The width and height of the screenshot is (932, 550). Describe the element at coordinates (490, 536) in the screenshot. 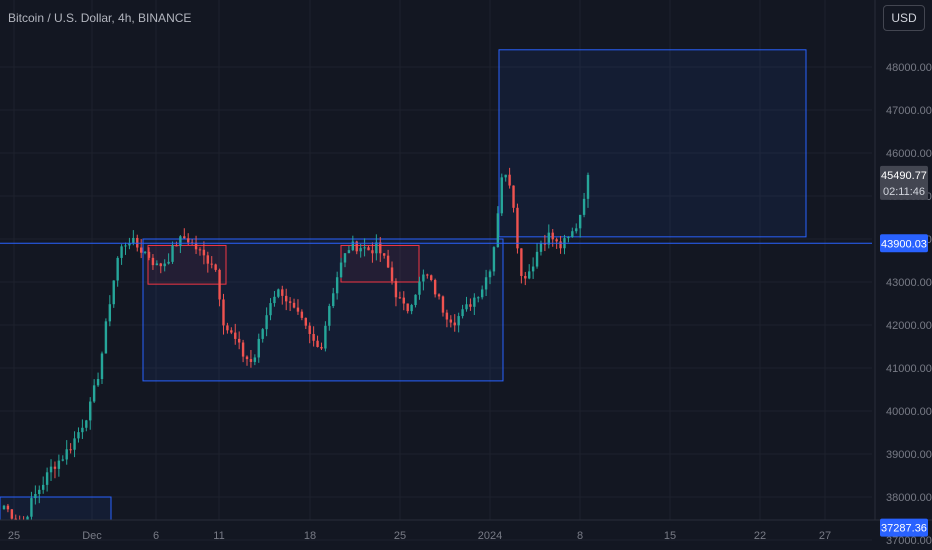

I see `x-tick-label: 2024` at that location.